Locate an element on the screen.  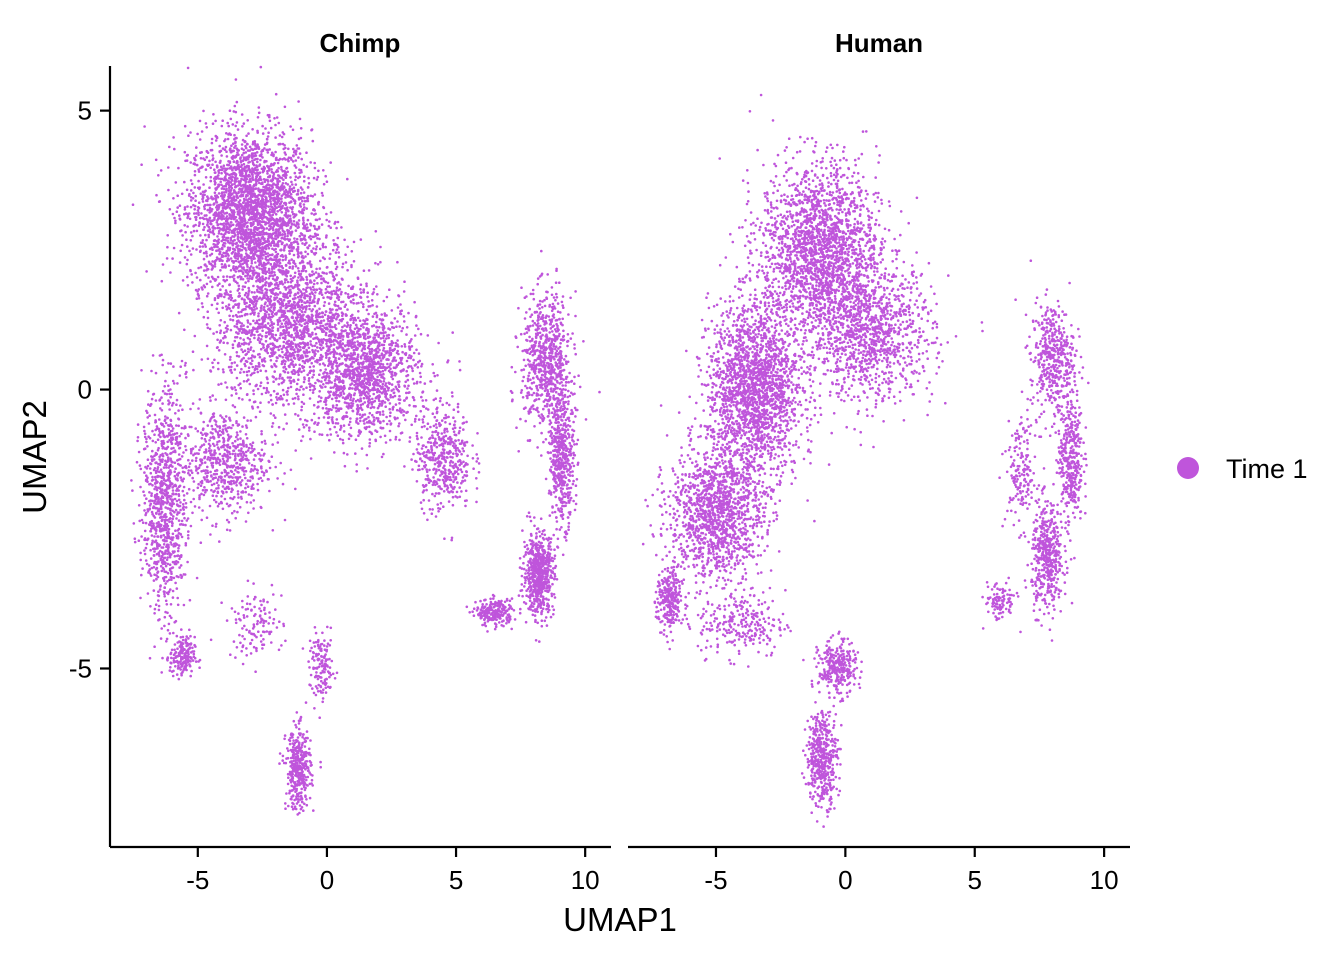
panel-title-chimp: Chimp is located at coordinates (360, 43).